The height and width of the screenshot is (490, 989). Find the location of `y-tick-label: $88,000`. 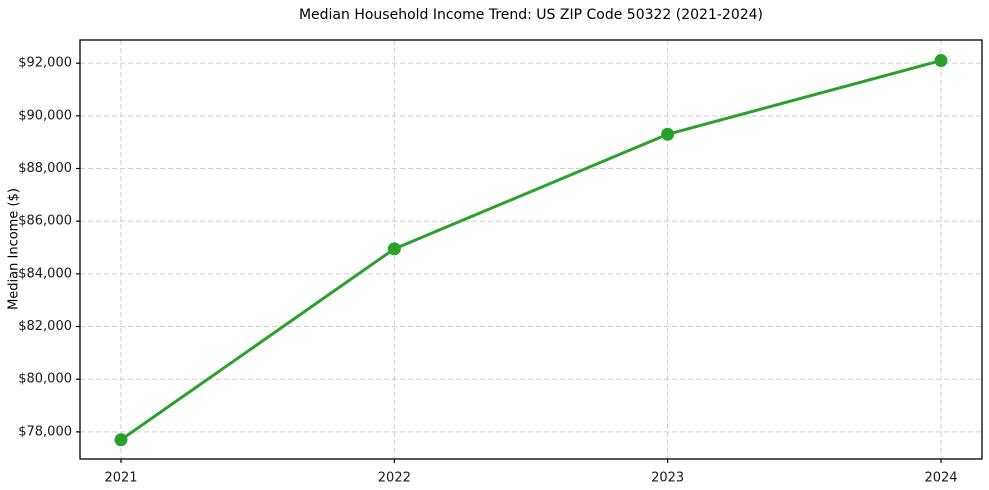

y-tick-label: $88,000 is located at coordinates (45, 168).